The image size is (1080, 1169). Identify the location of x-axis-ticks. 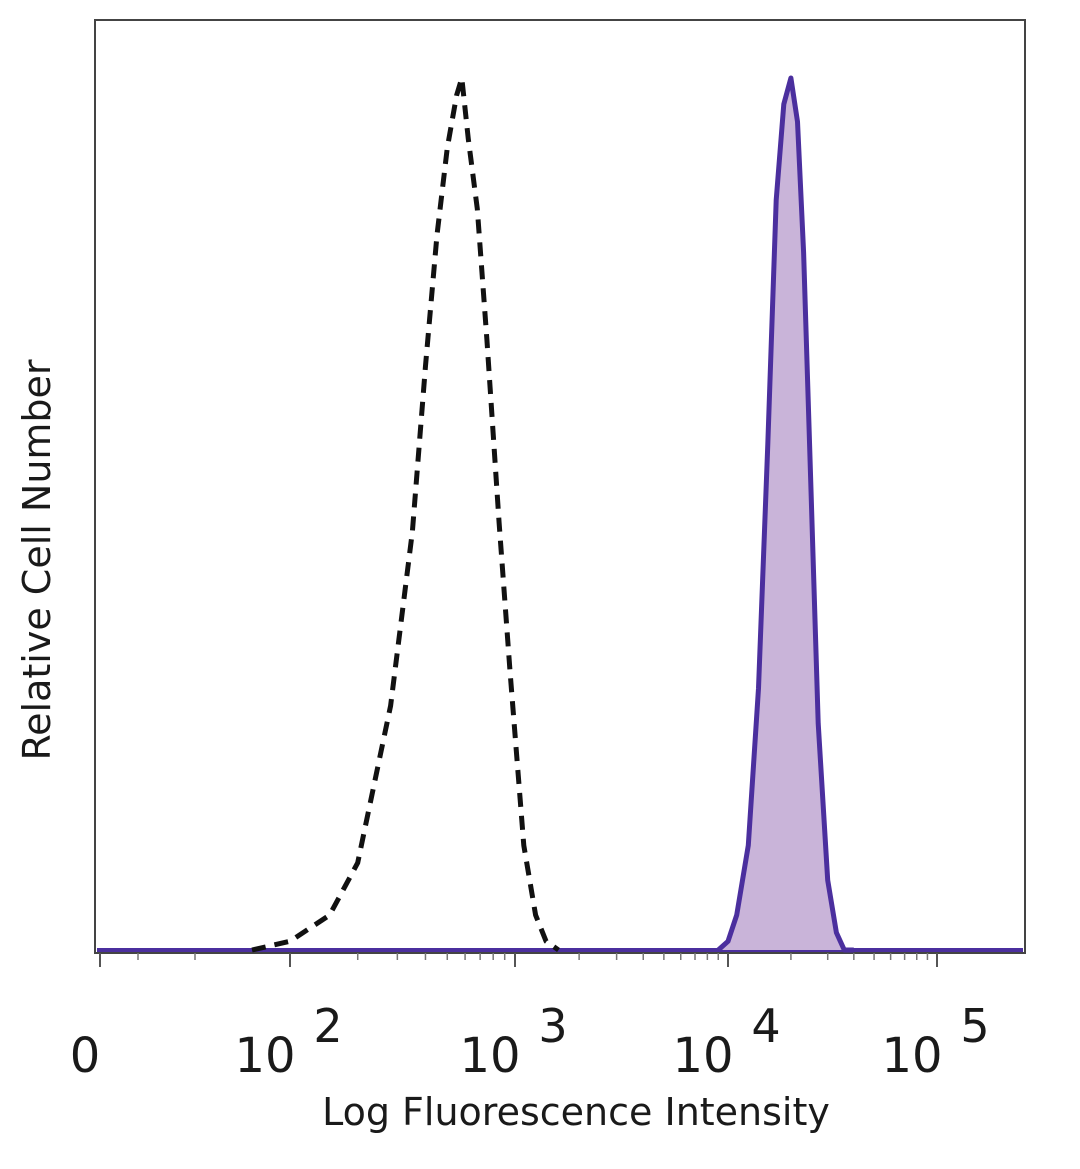
(518, 960).